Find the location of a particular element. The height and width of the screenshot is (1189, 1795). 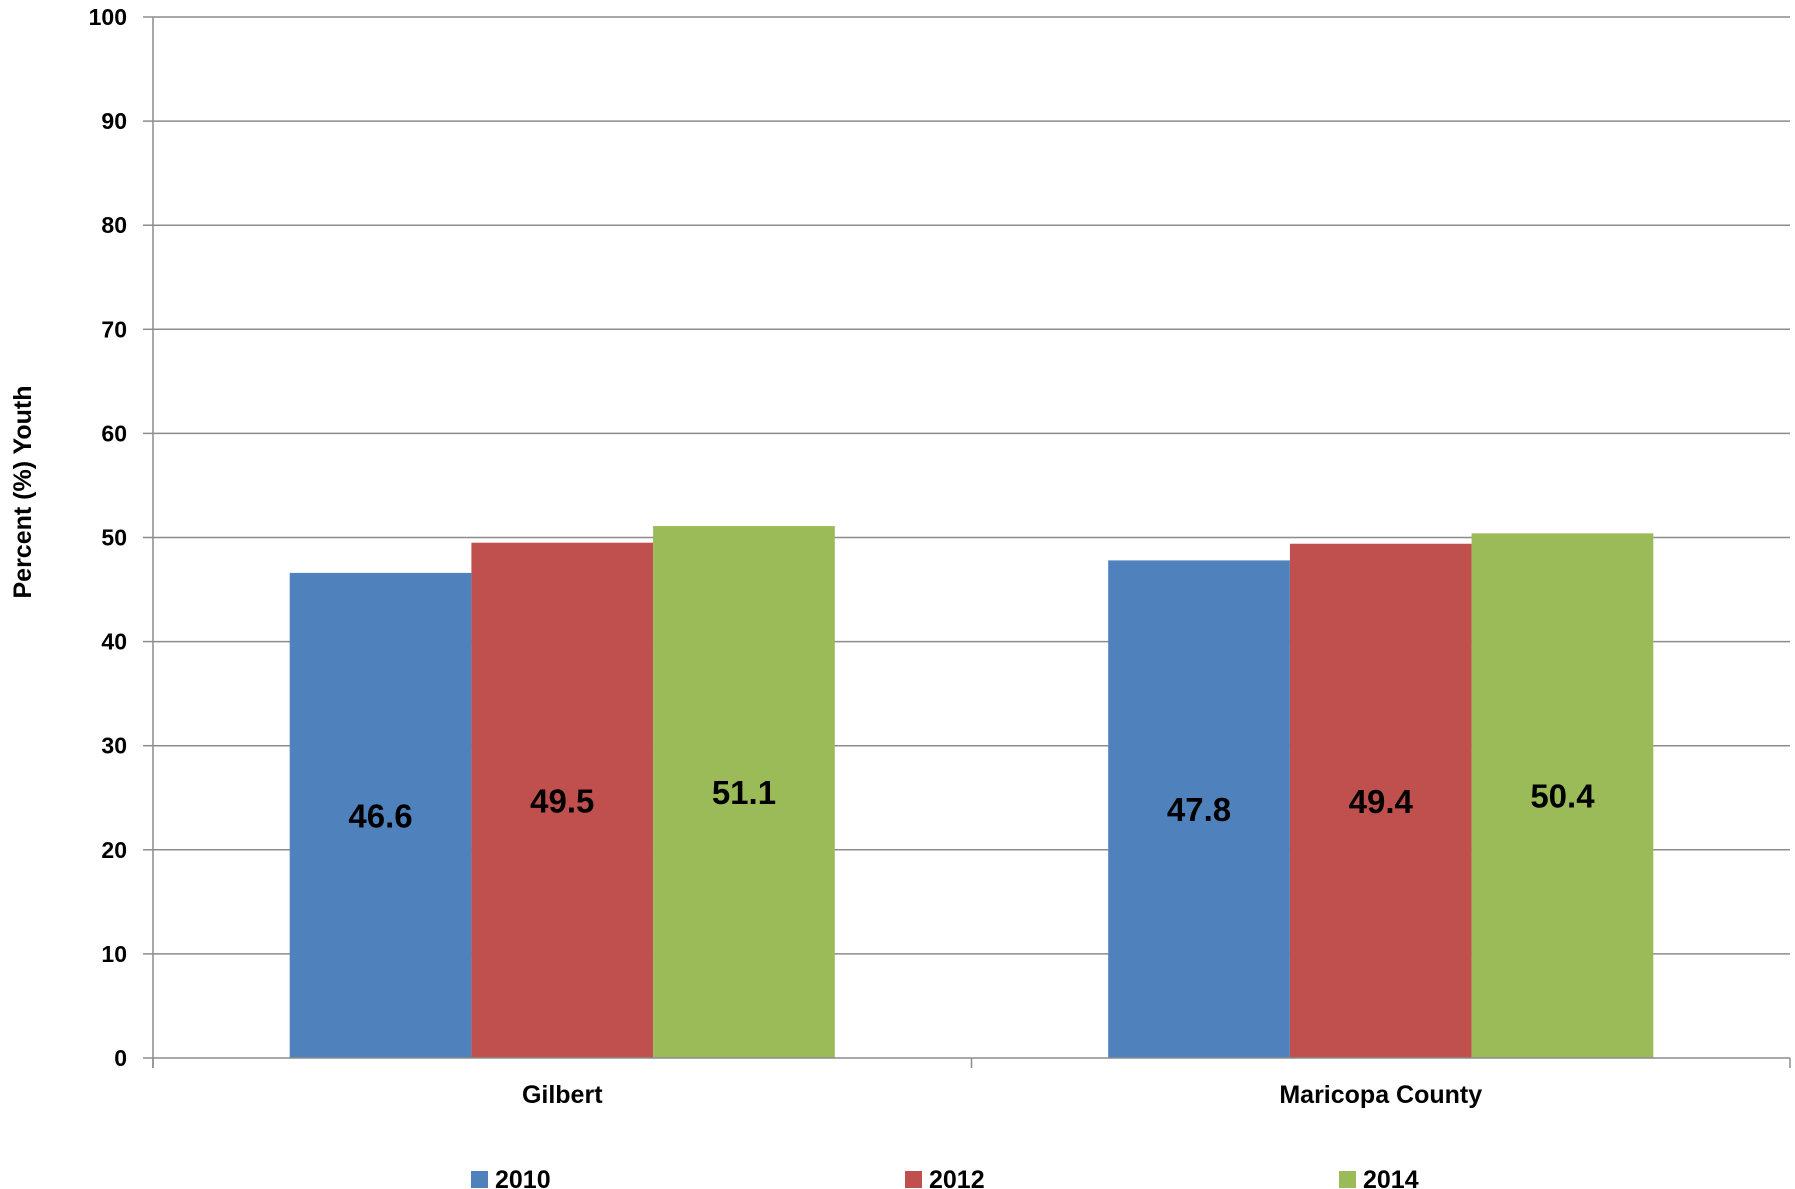

y-tick-label: 20 is located at coordinates (114, 850).